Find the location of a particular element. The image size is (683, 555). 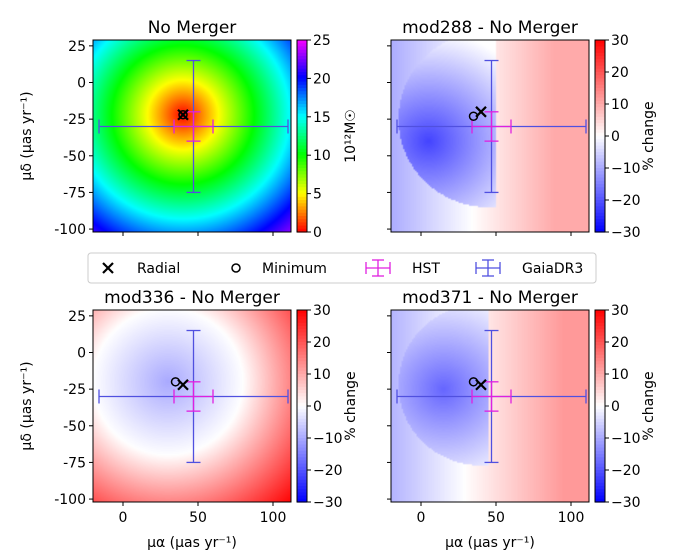

colorbar-tick-label: 15 is located at coordinates (322, 118).